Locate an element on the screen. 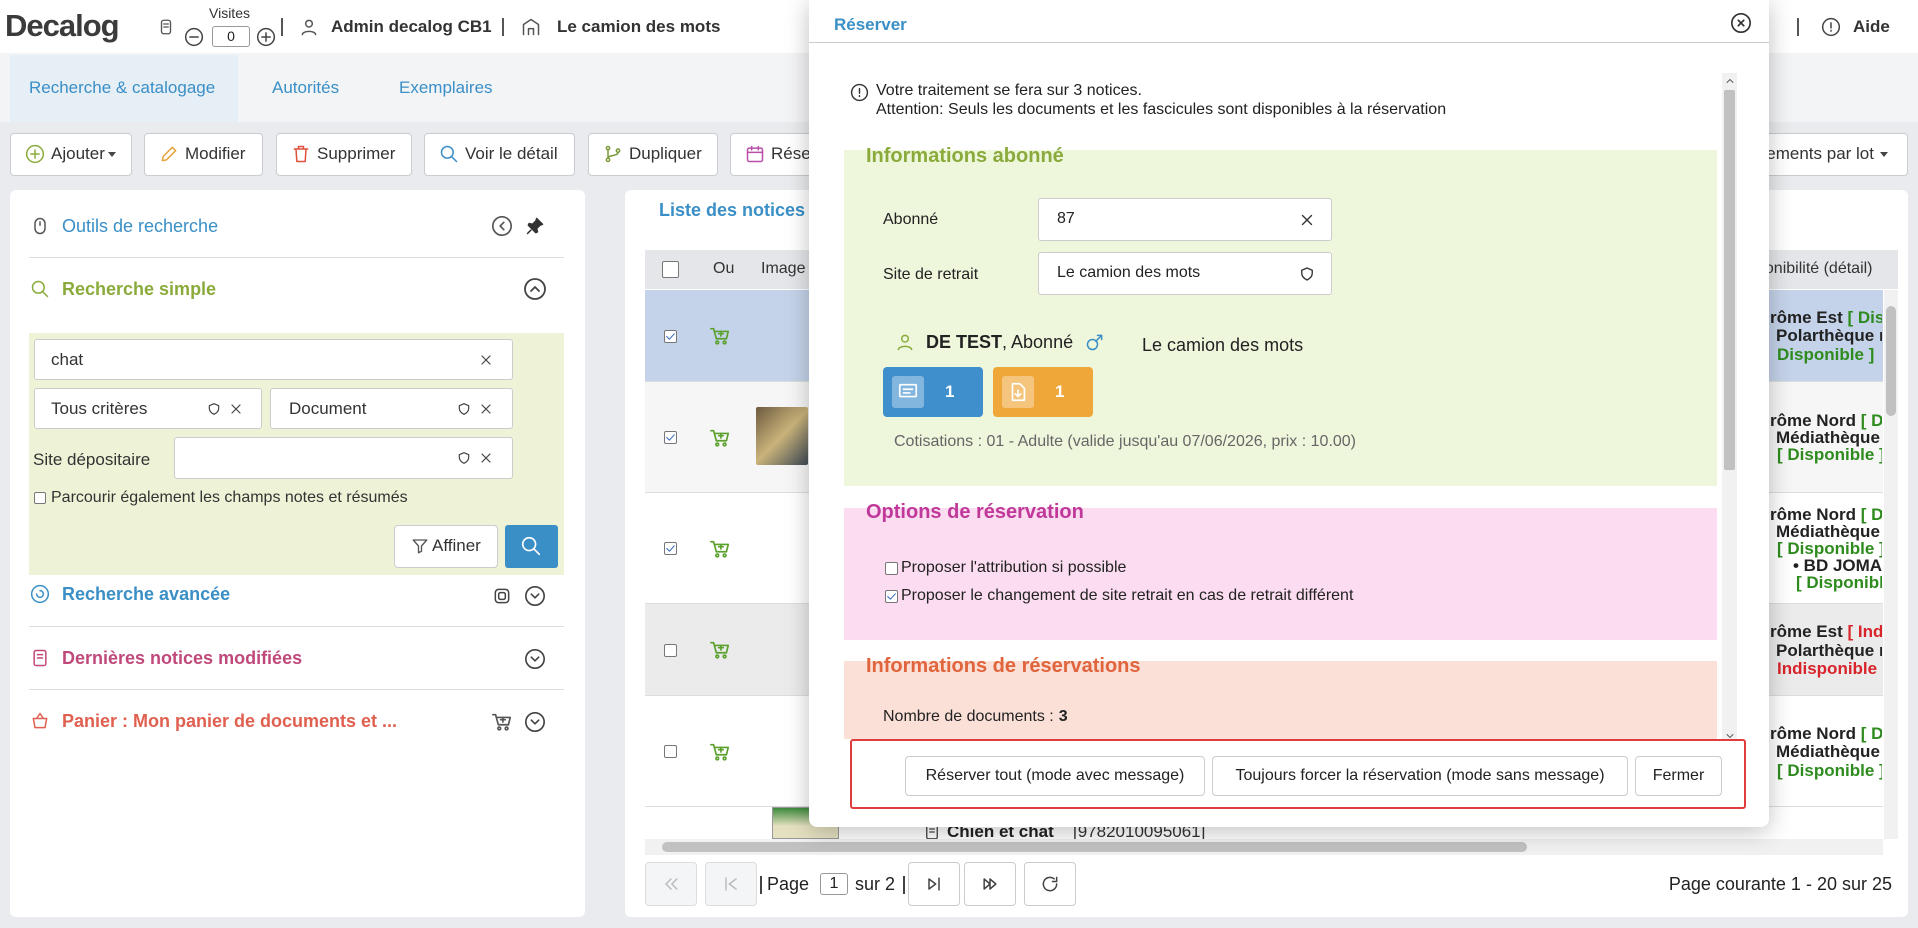  pickup-select is located at coordinates (1185, 273).